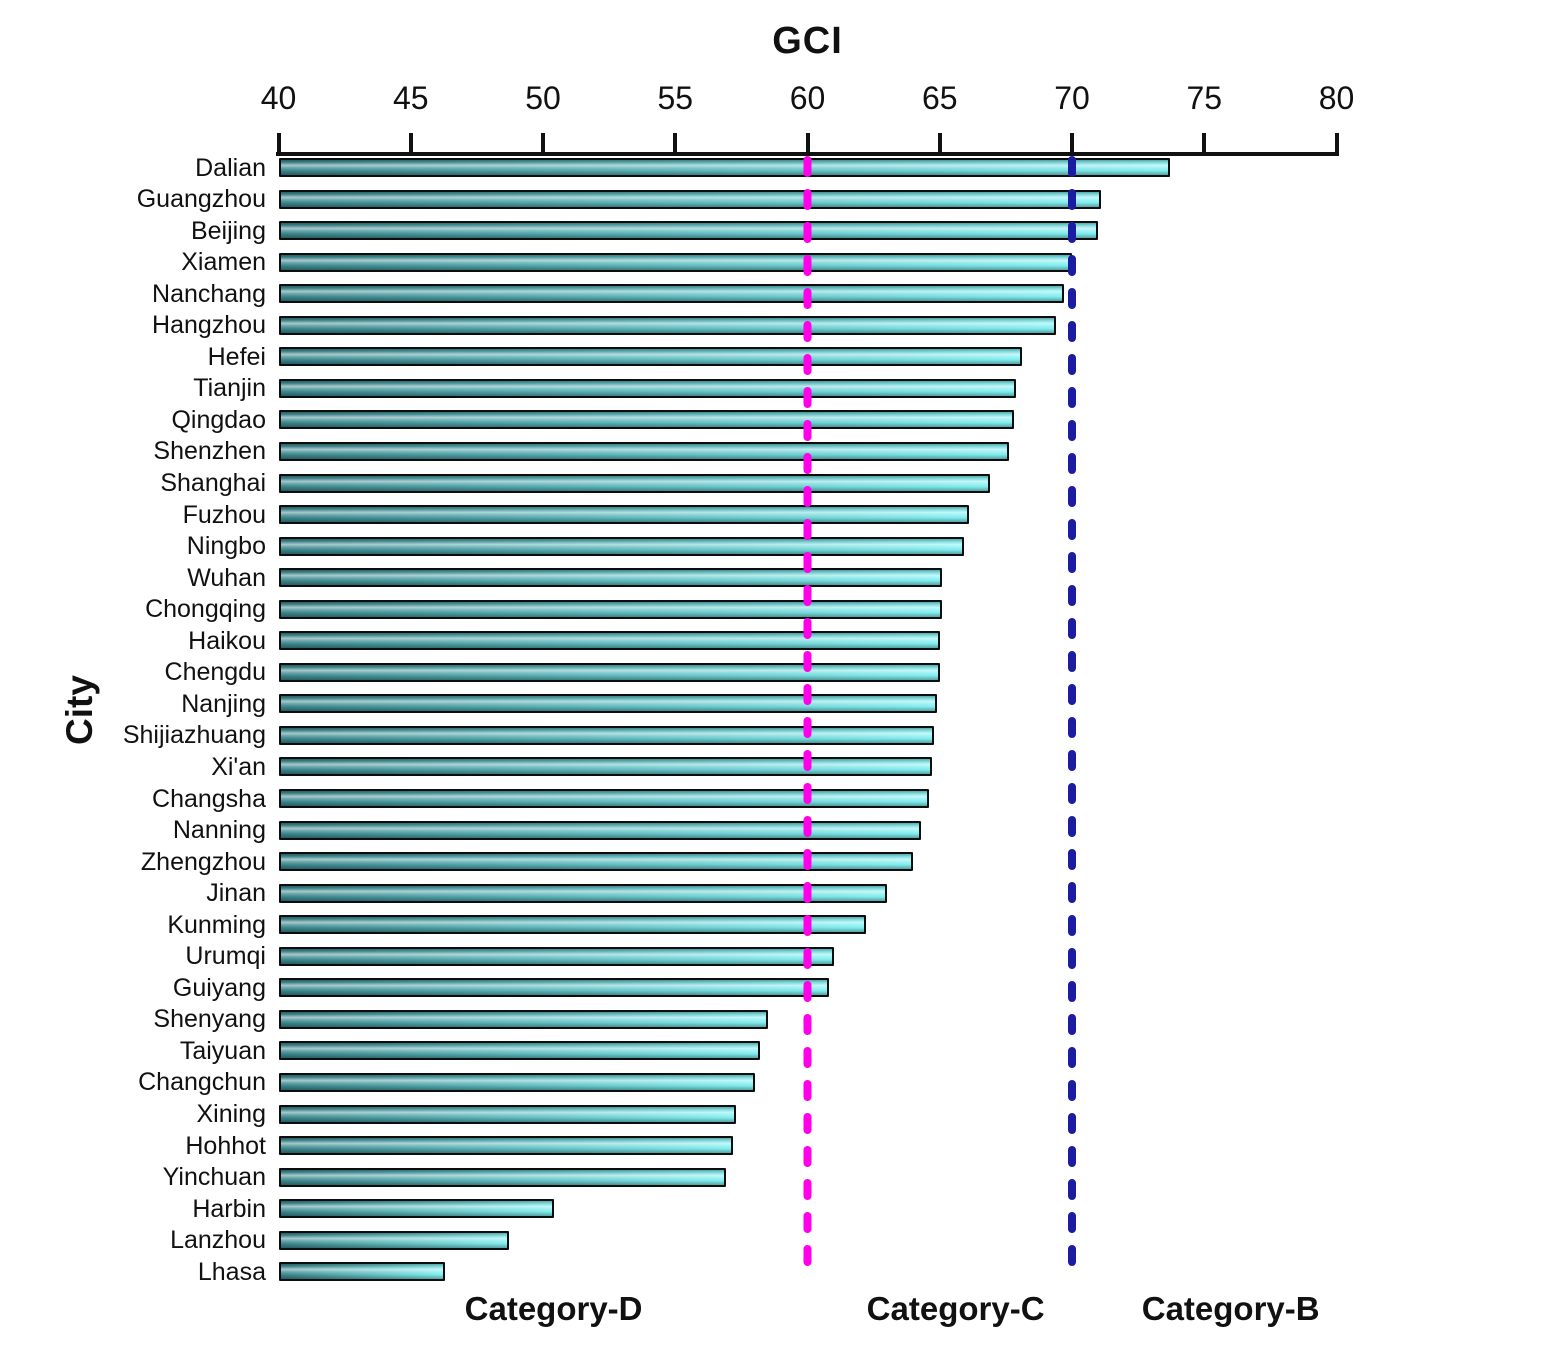 This screenshot has height=1359, width=1554. What do you see at coordinates (278, 98) in the screenshot?
I see `x-axis-tick-label: 40` at bounding box center [278, 98].